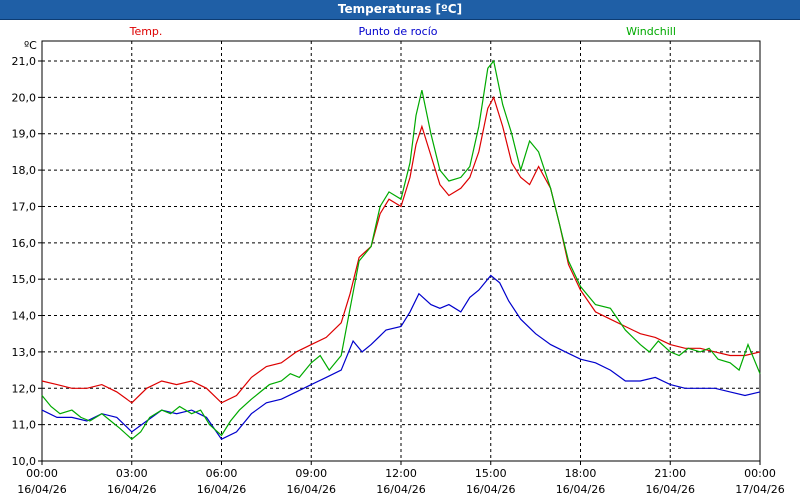 The width and height of the screenshot is (800, 500). What do you see at coordinates (401, 473) in the screenshot?
I see `x-tick-time: 12:00` at bounding box center [401, 473].